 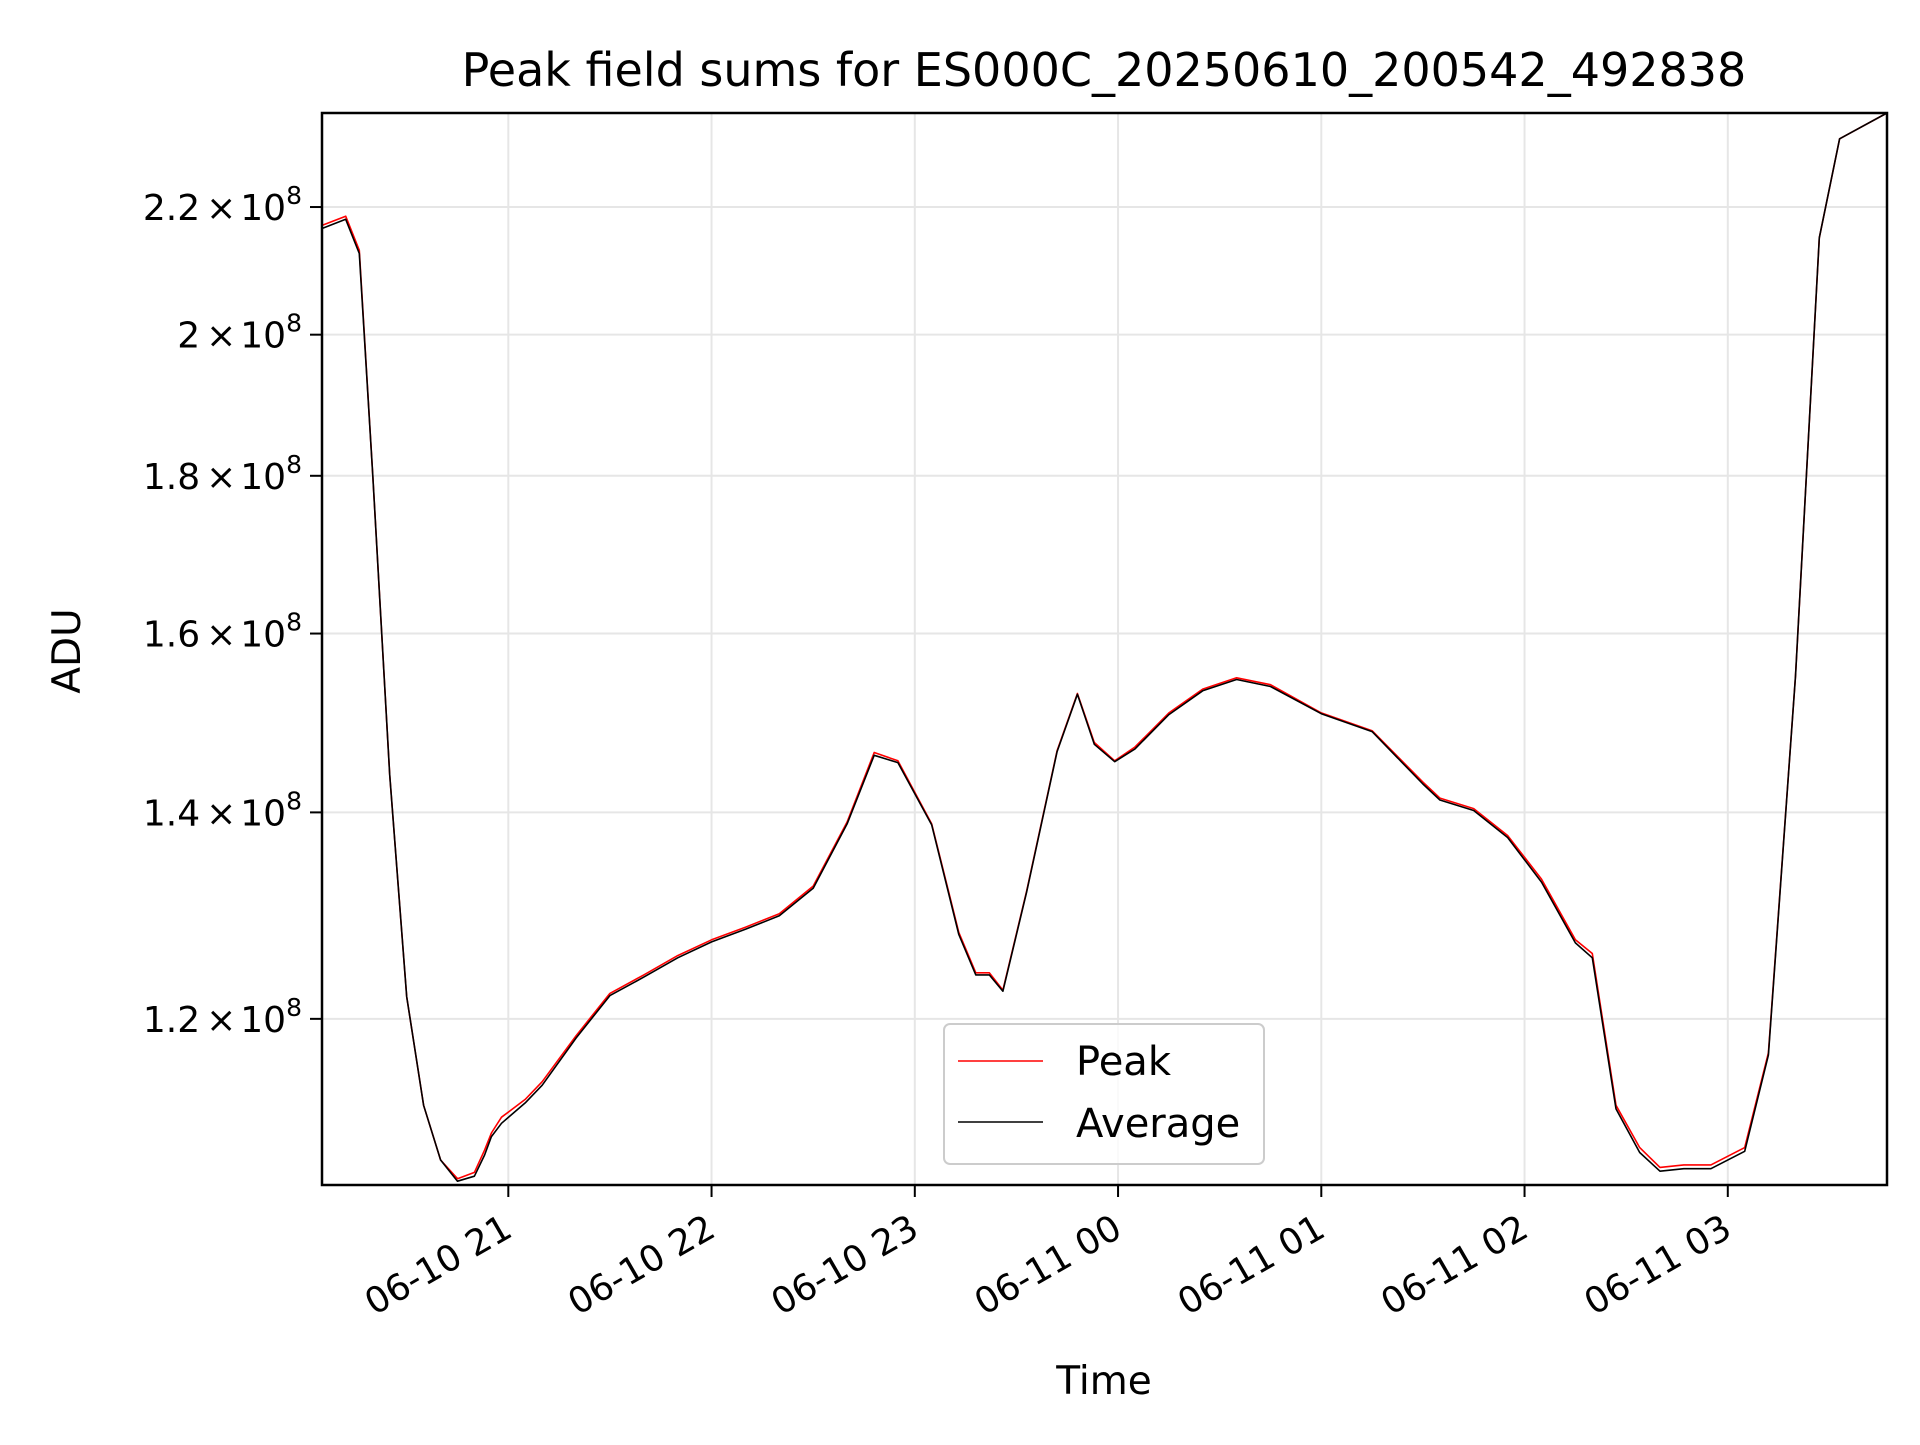 I want to click on y-tick-mantissa: 1.4, so click(x=171, y=813).